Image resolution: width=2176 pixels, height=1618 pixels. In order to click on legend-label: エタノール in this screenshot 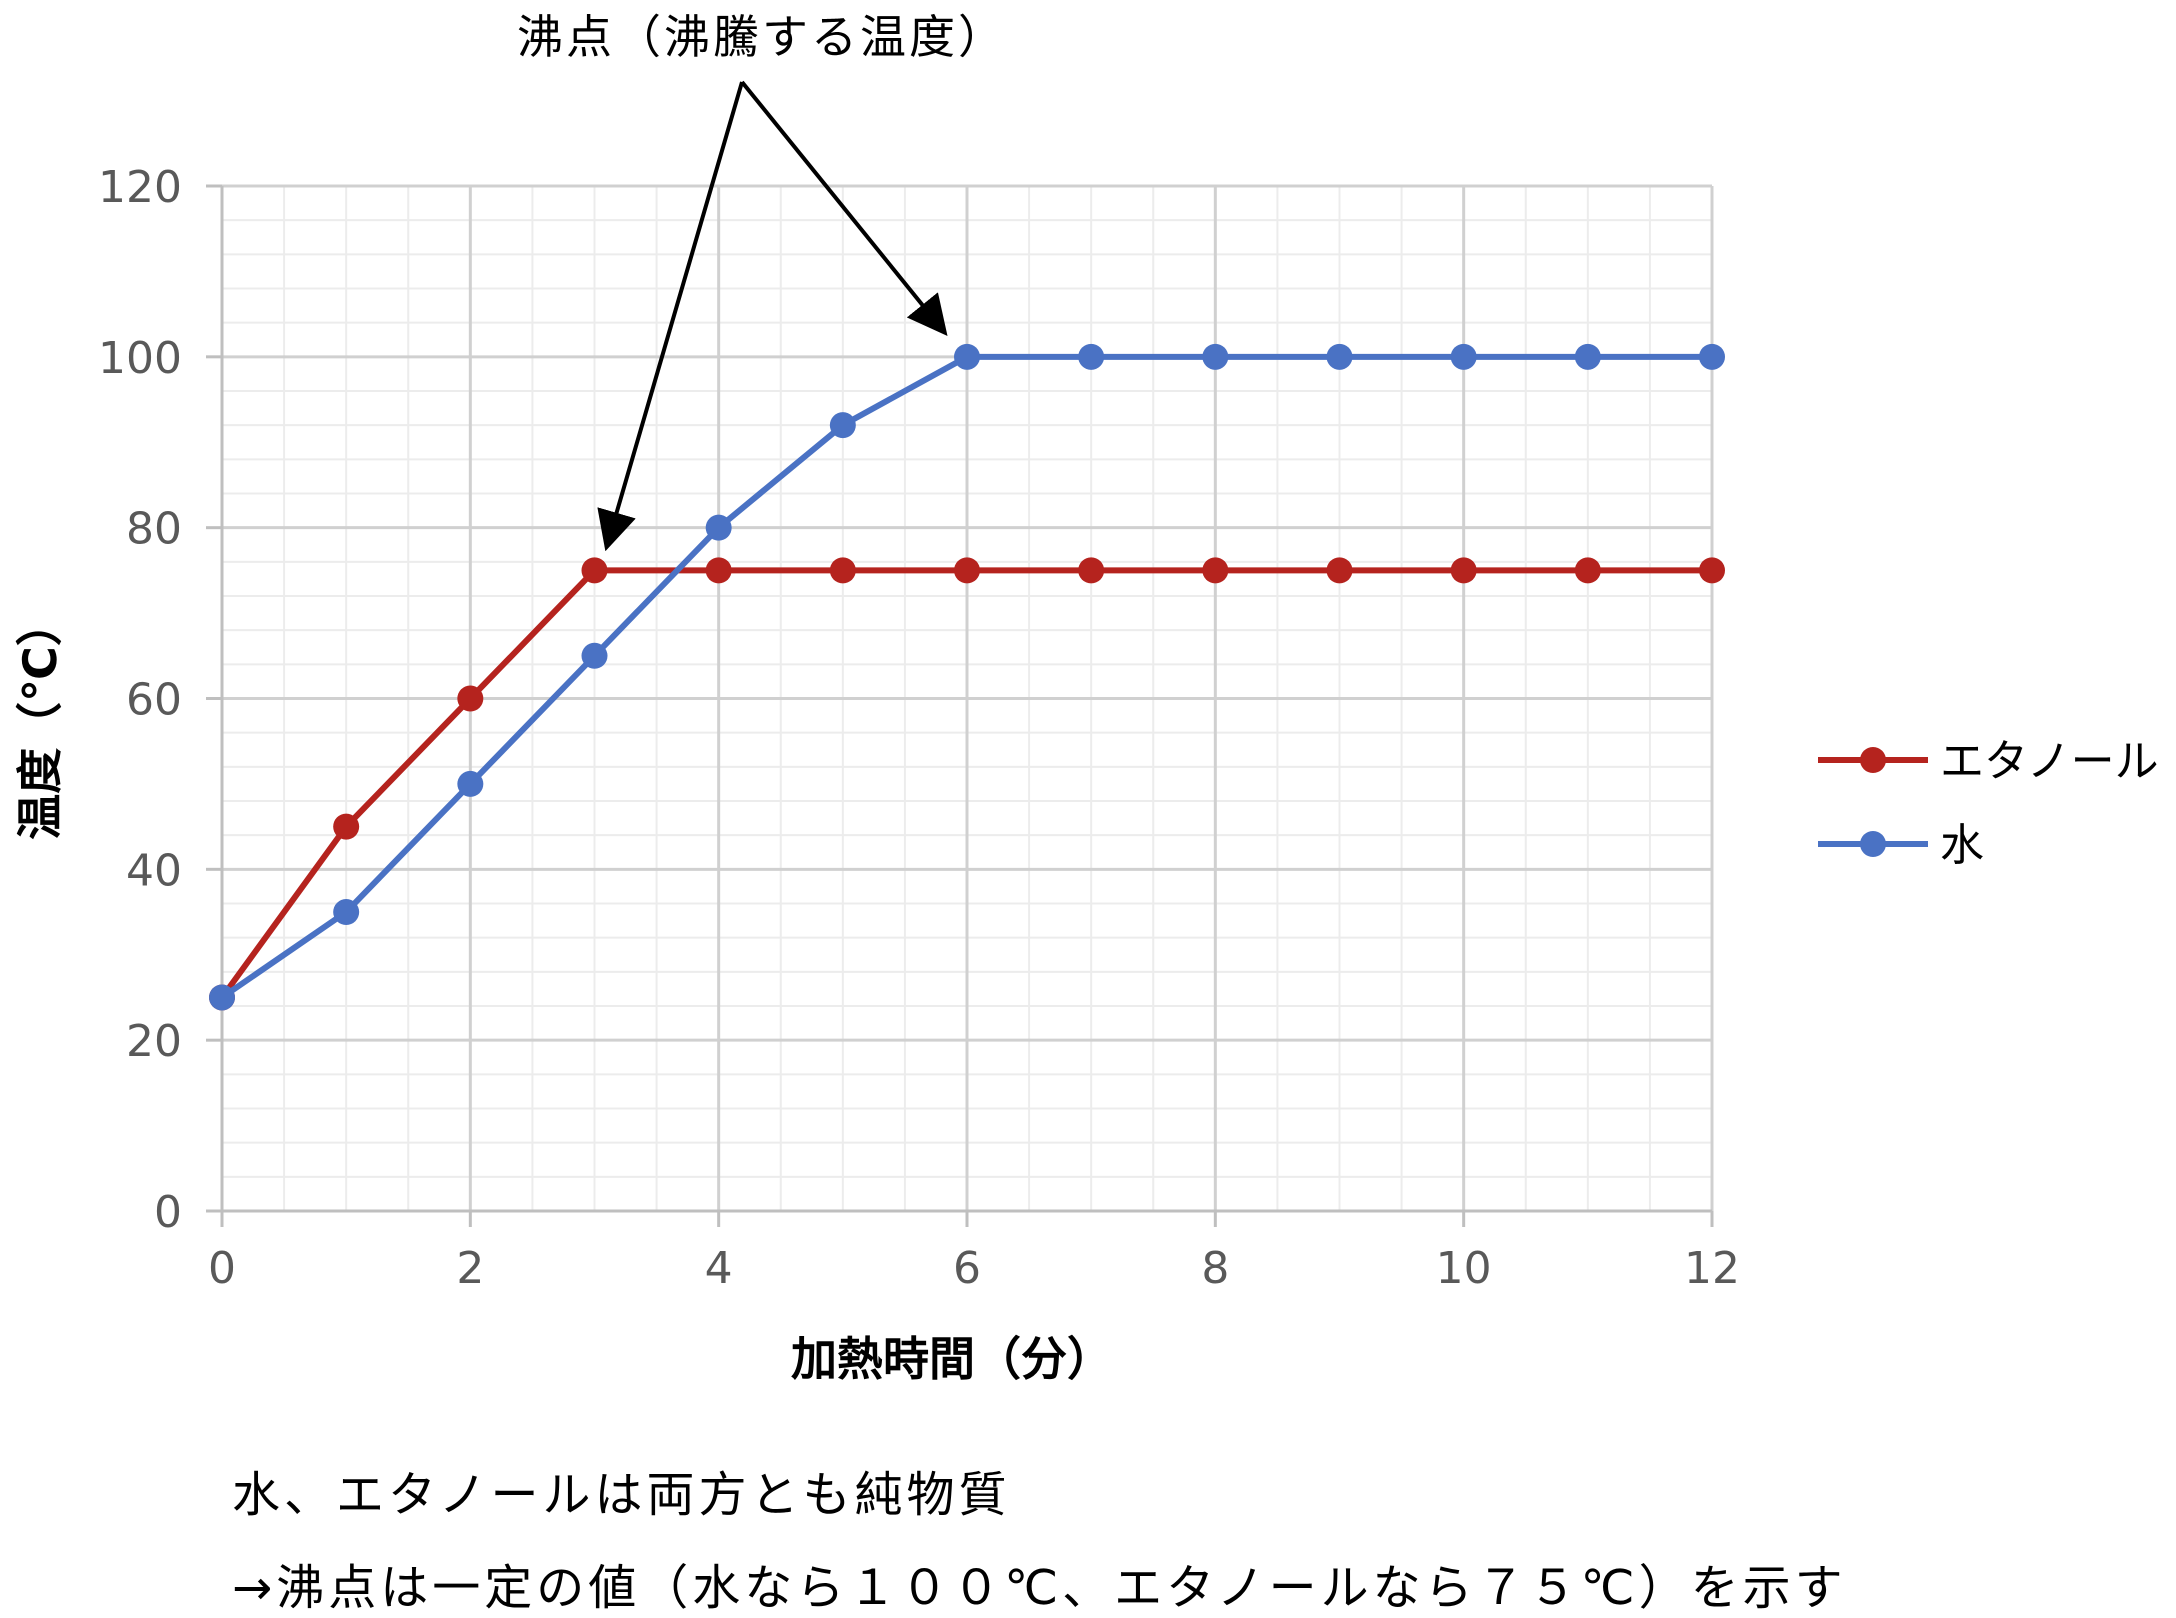, I will do `click(2049, 761)`.